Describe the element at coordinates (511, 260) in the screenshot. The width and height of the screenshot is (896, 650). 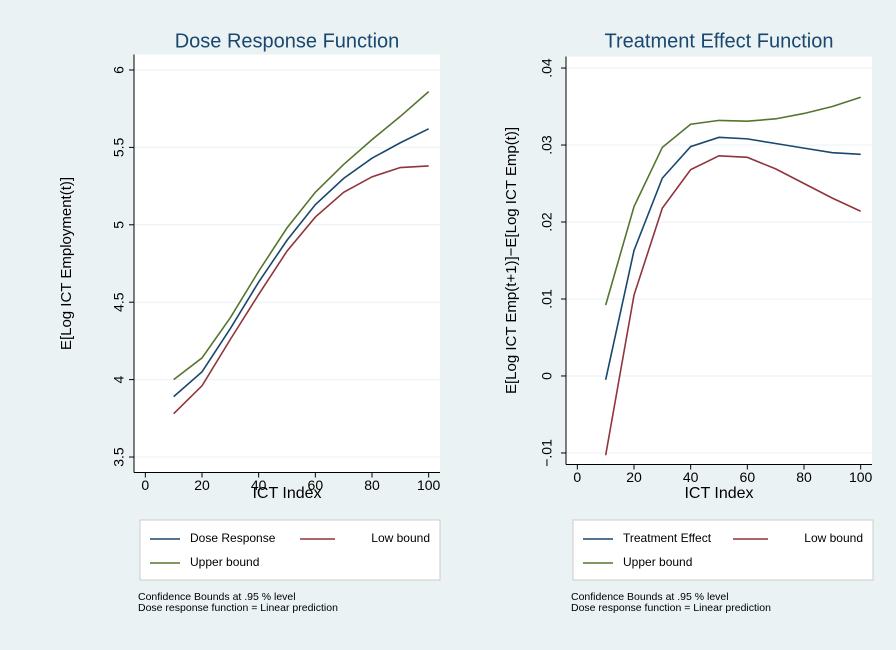
I see `y-axis-title: E[Log ICT Emp(t+1)]−E[Log ICT Emp(t)]` at that location.